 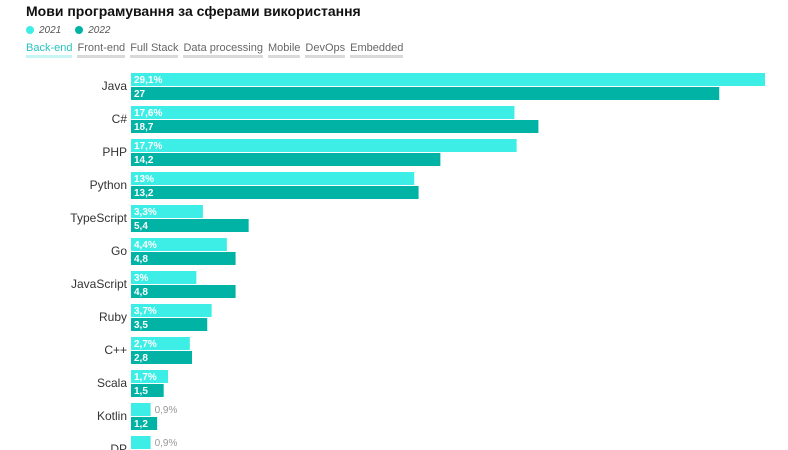 I want to click on category-label-python: Python, so click(x=108, y=185).